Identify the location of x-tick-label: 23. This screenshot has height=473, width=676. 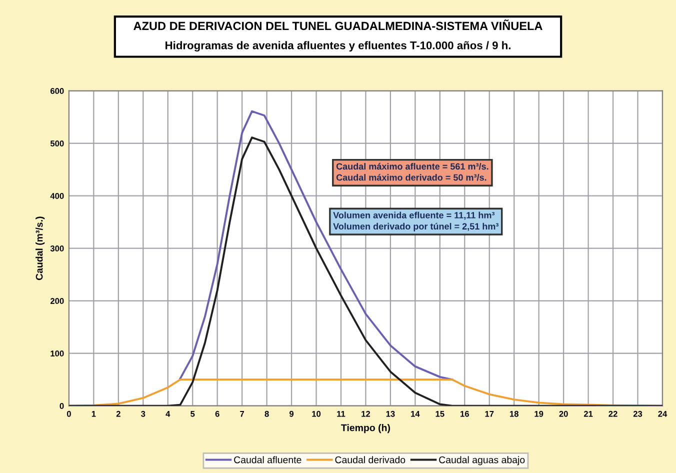
(637, 413).